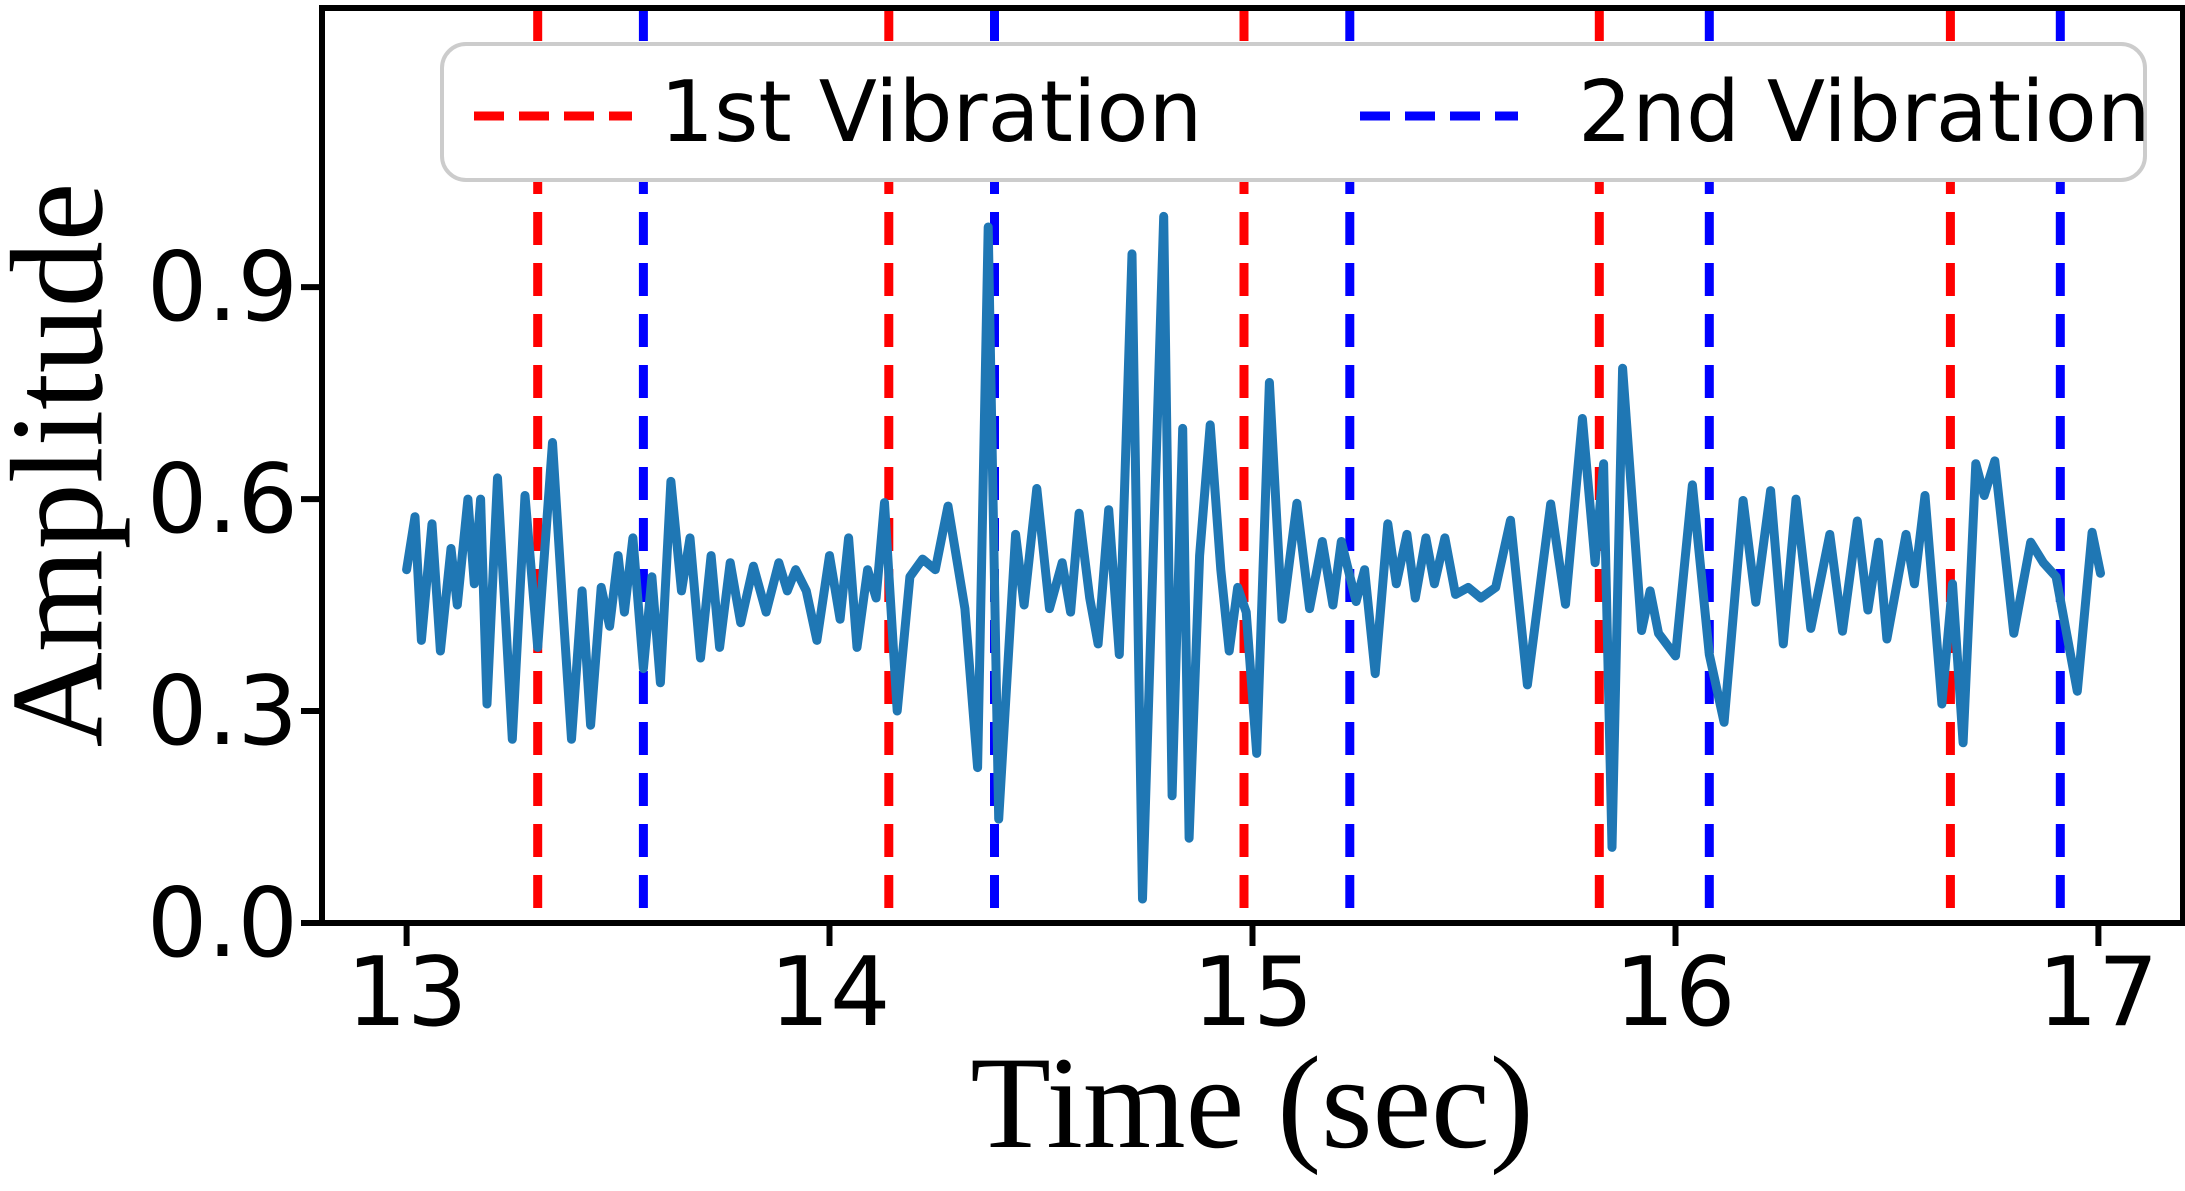  Describe the element at coordinates (1253, 993) in the screenshot. I see `x-tick-label-15: 15` at that location.